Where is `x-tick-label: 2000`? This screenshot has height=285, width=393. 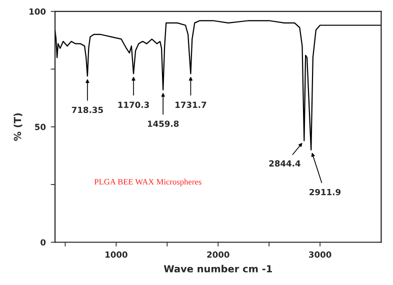
x-tick-label: 2000 is located at coordinates (218, 254).